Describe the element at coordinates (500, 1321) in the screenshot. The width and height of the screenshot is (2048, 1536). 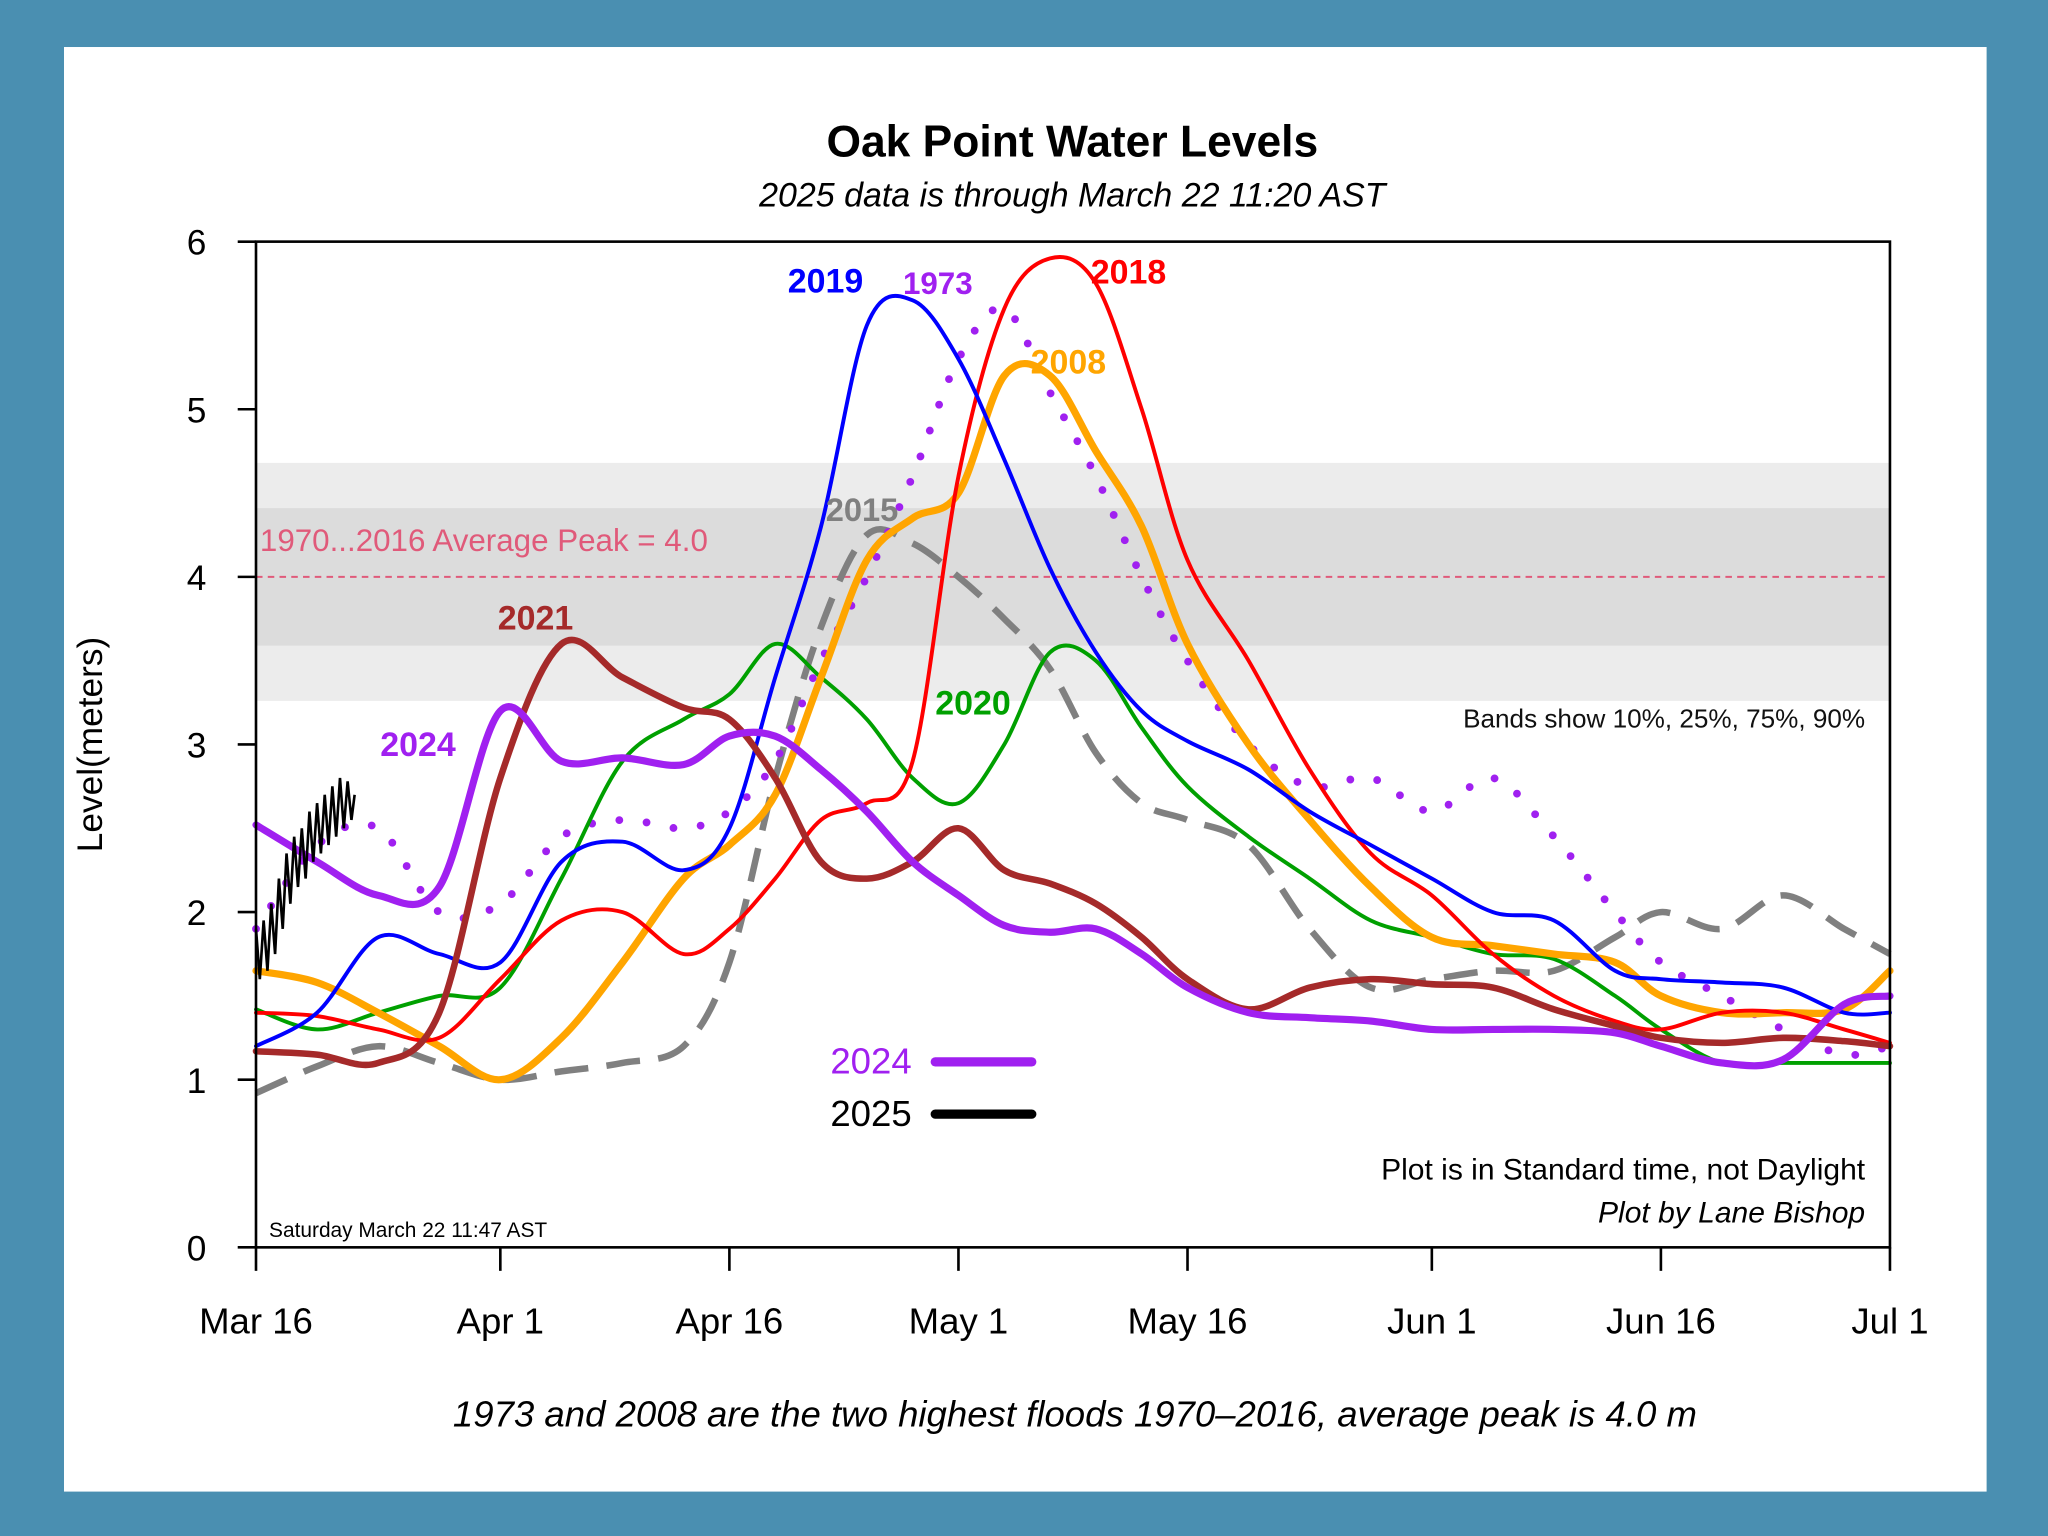
I see `x-tick-label: Apr 1` at that location.